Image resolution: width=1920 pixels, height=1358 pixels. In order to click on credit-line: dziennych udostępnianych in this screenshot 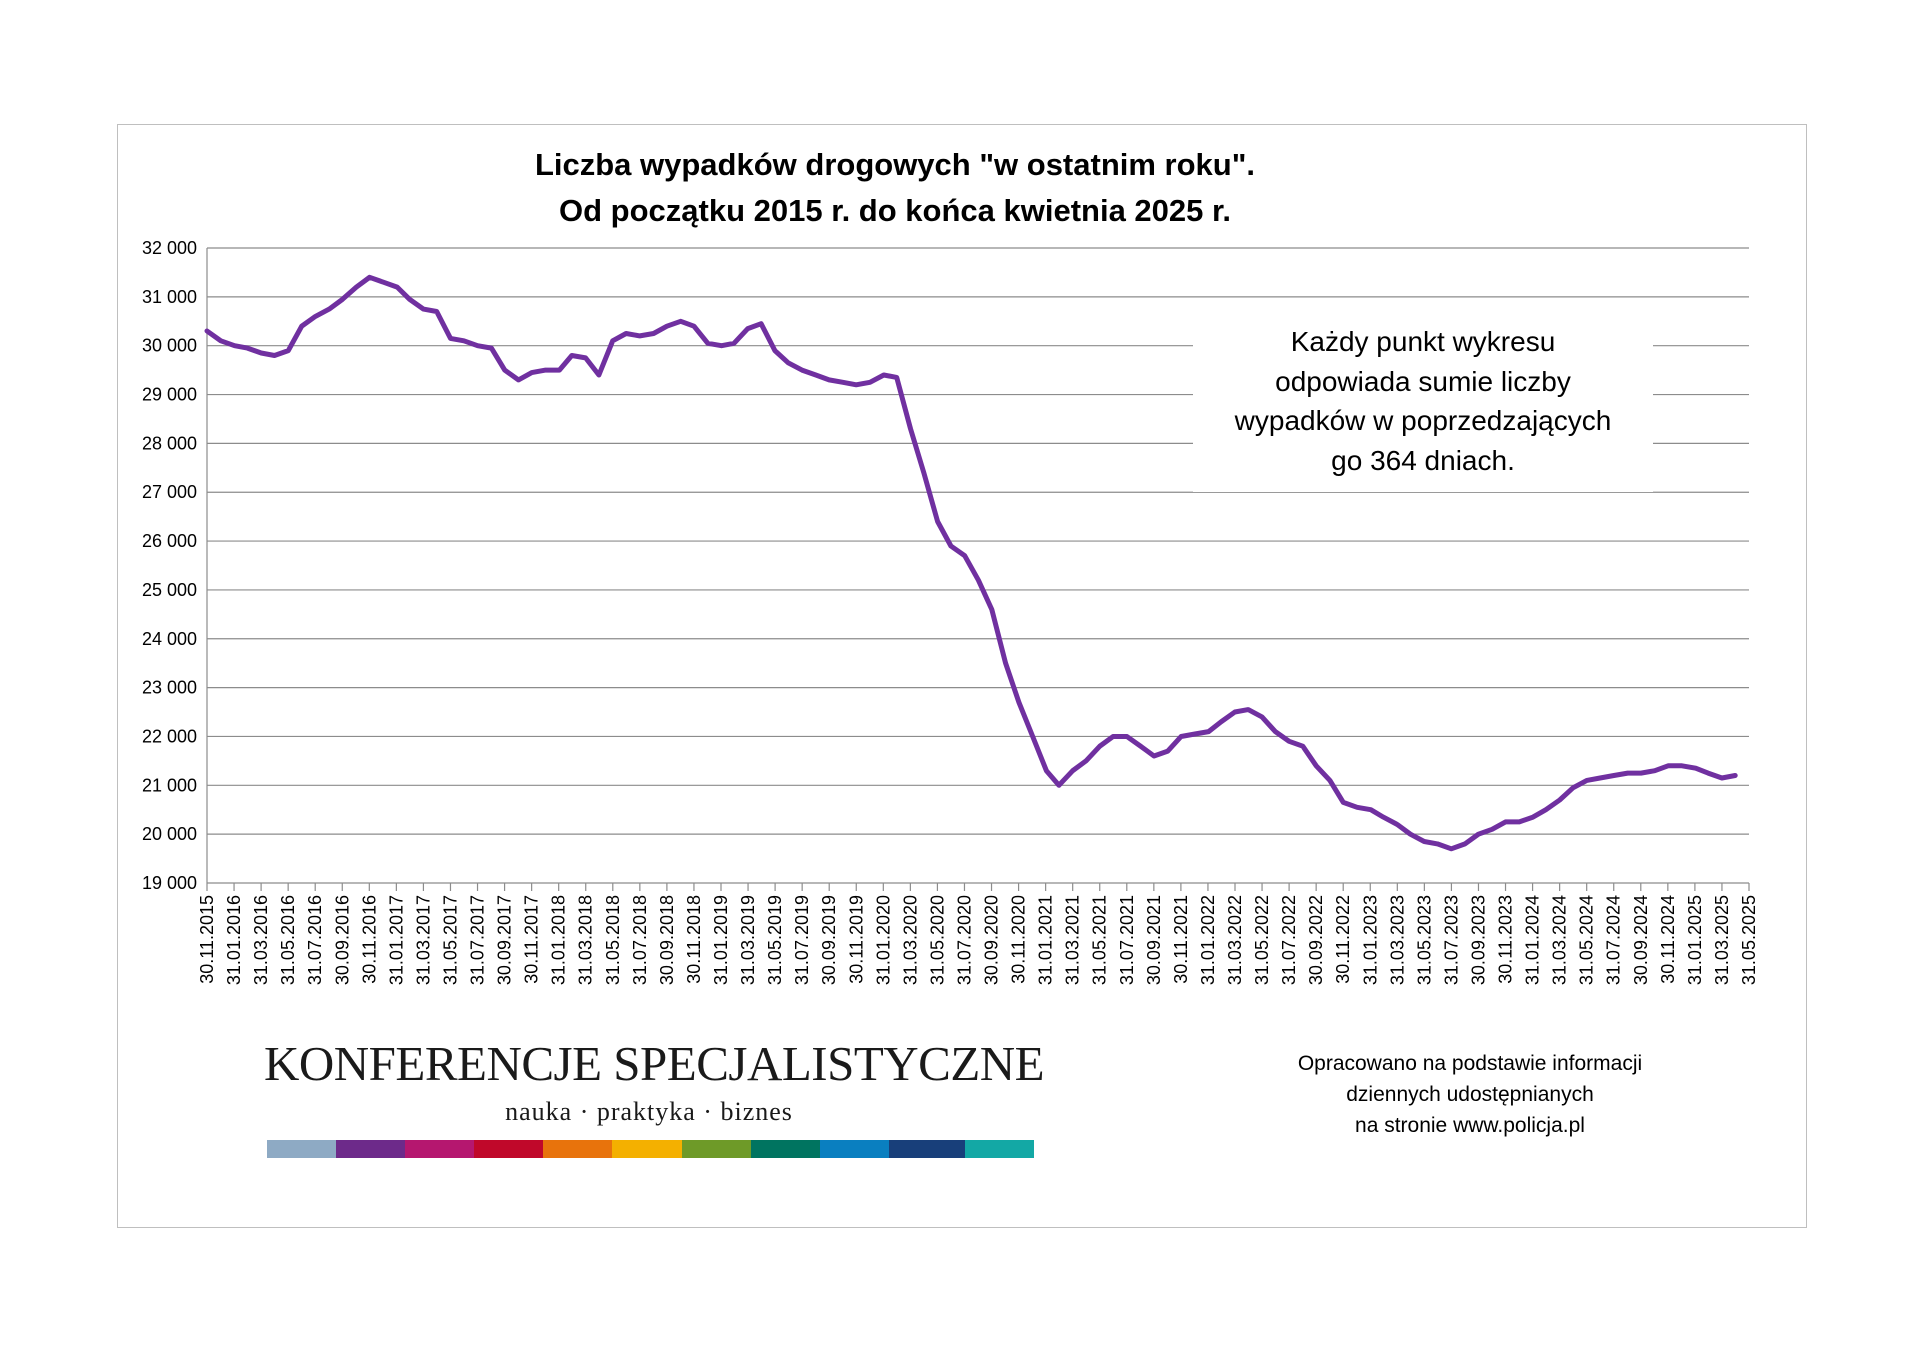, I will do `click(1470, 1094)`.